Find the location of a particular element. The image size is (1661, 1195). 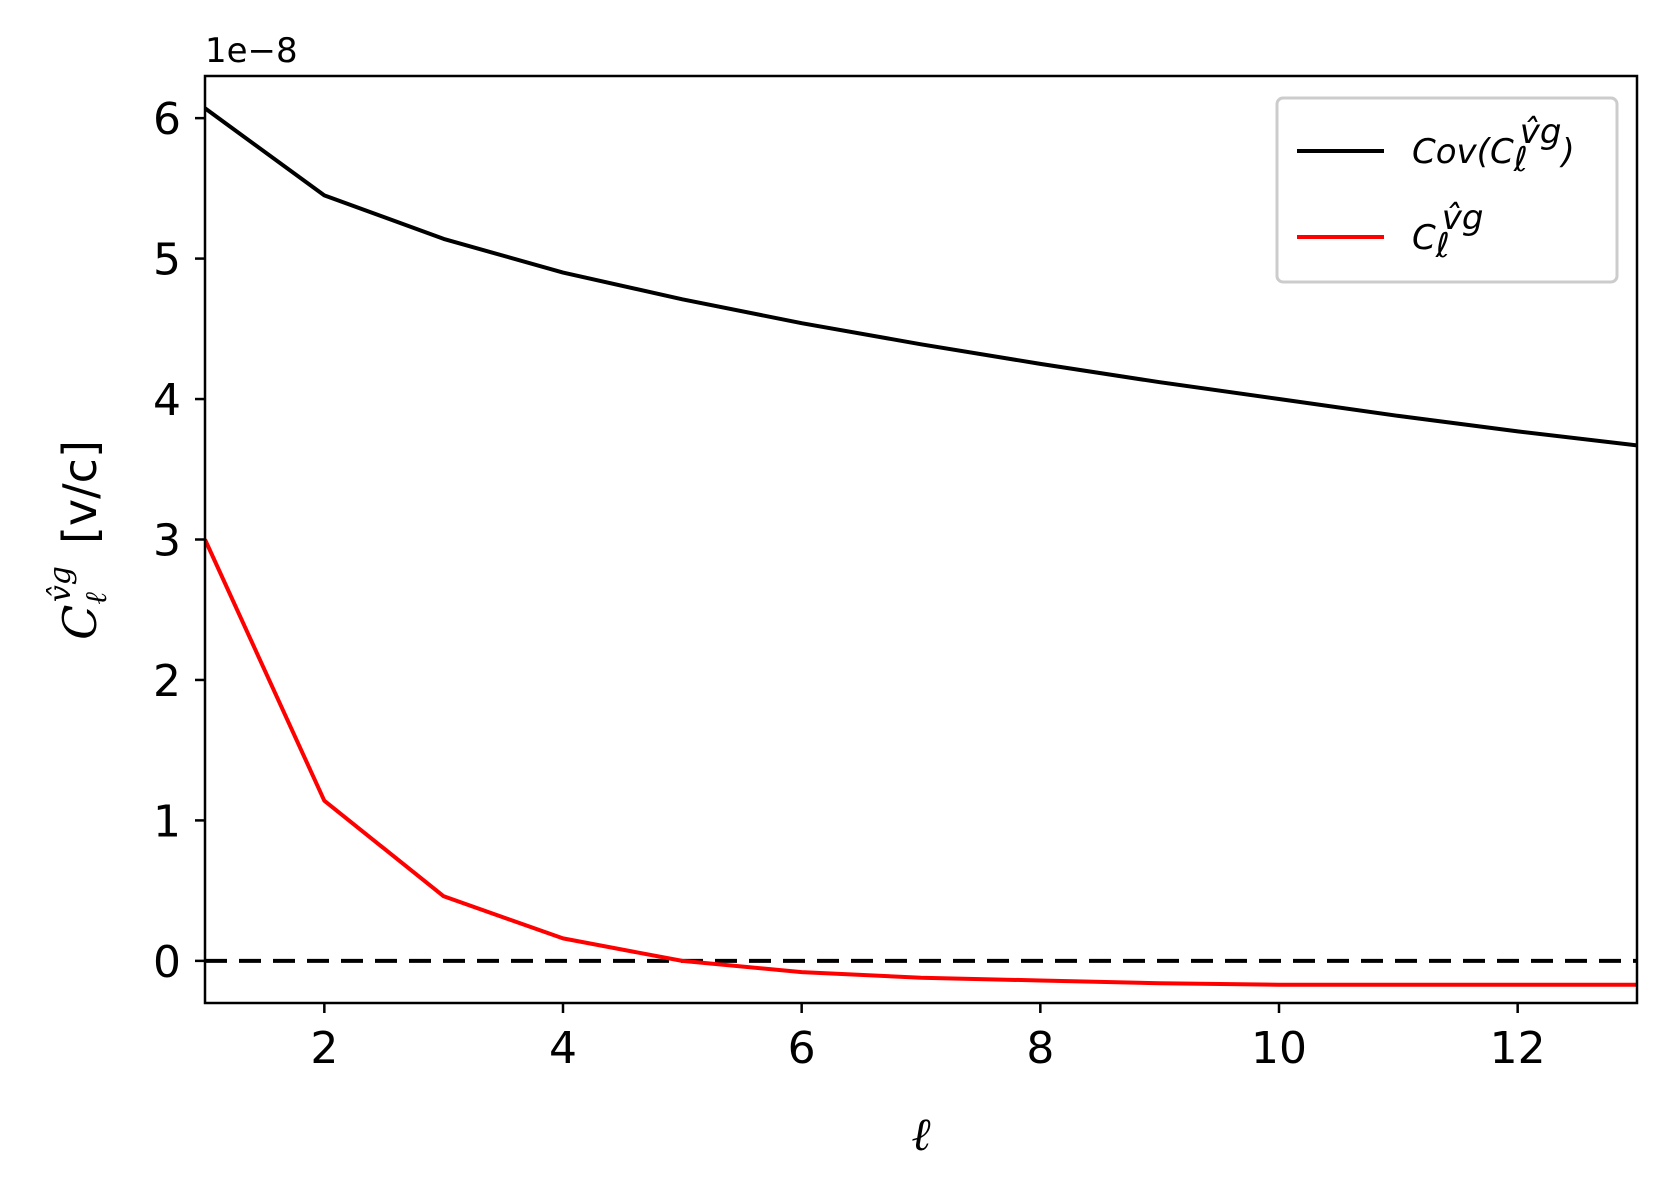

legend: Cov(Cℓv̂g) Cℓv̂g is located at coordinates (1447, 190).